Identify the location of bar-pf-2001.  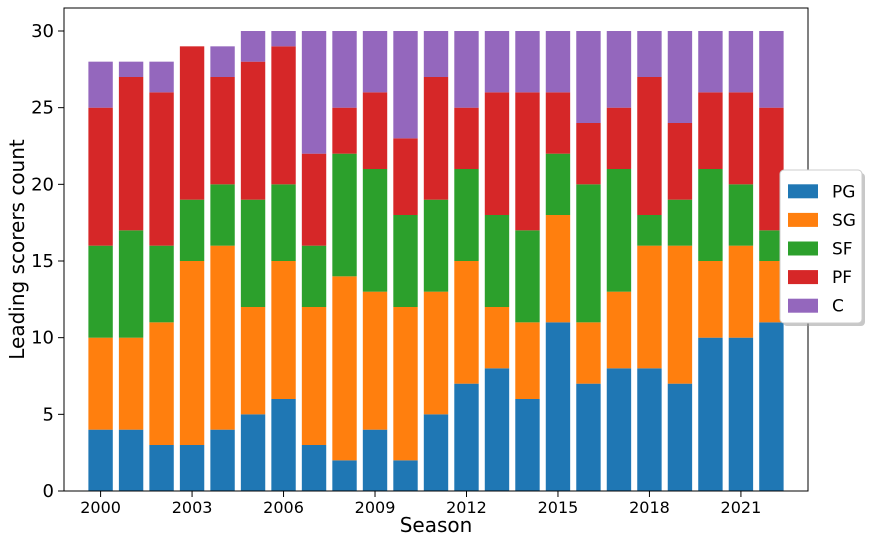
(131, 154).